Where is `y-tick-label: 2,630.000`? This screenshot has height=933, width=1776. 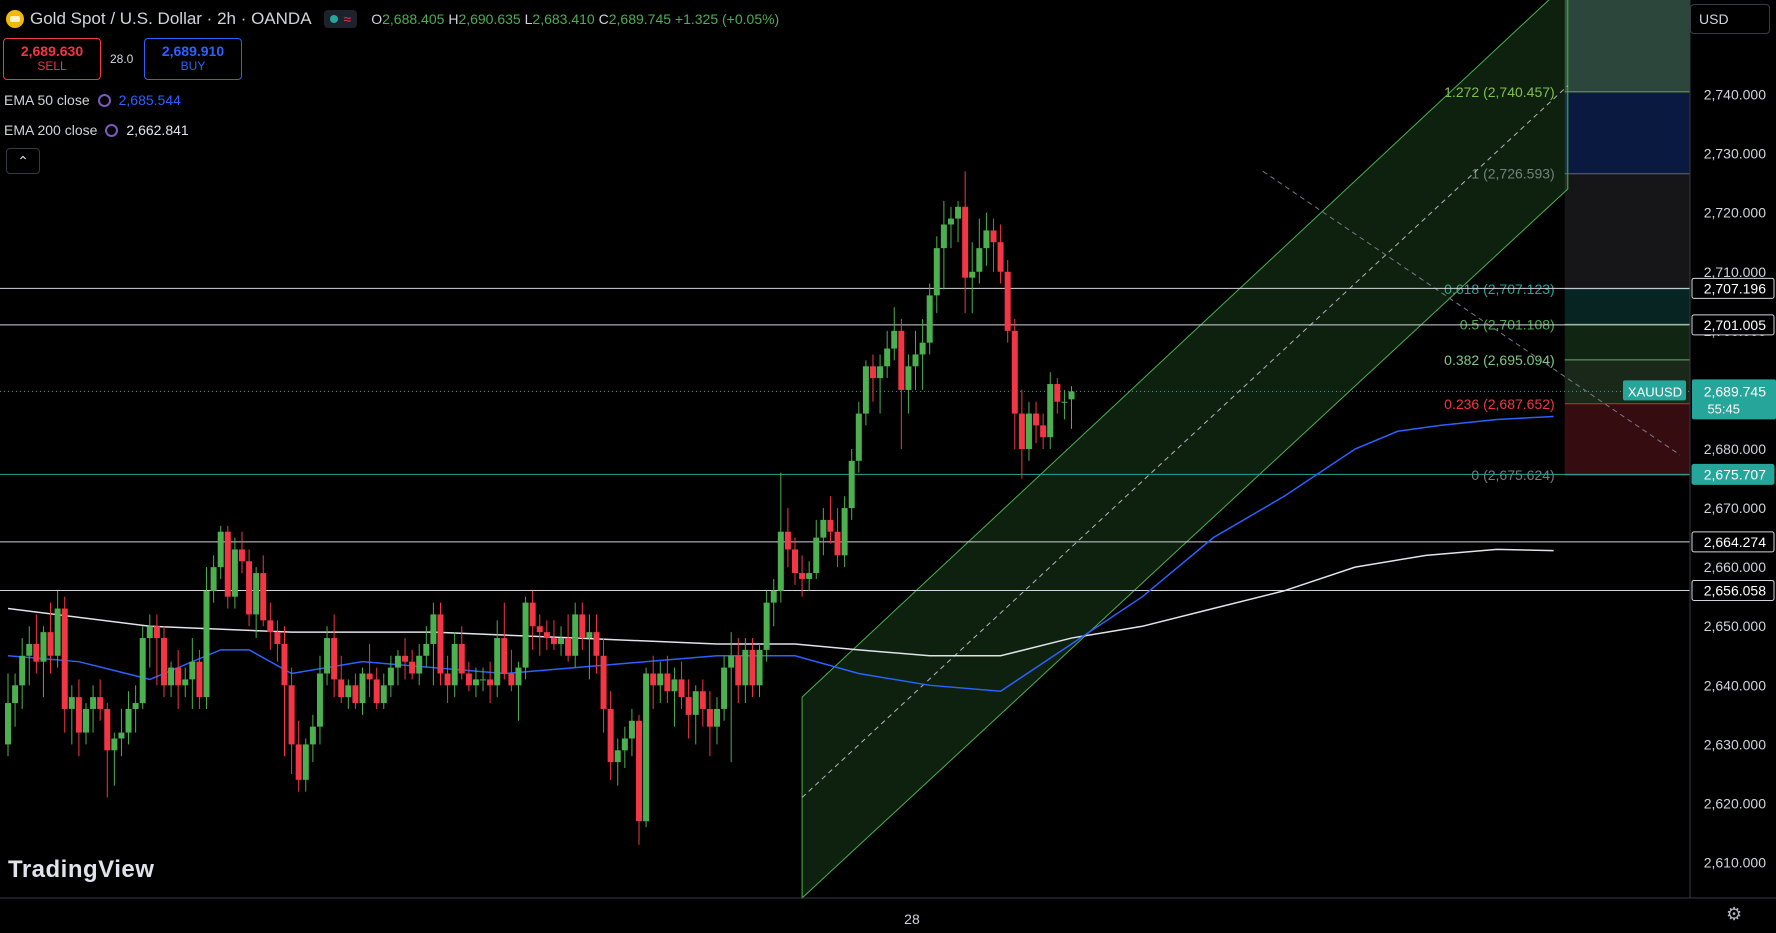
y-tick-label: 2,630.000 is located at coordinates (1735, 744).